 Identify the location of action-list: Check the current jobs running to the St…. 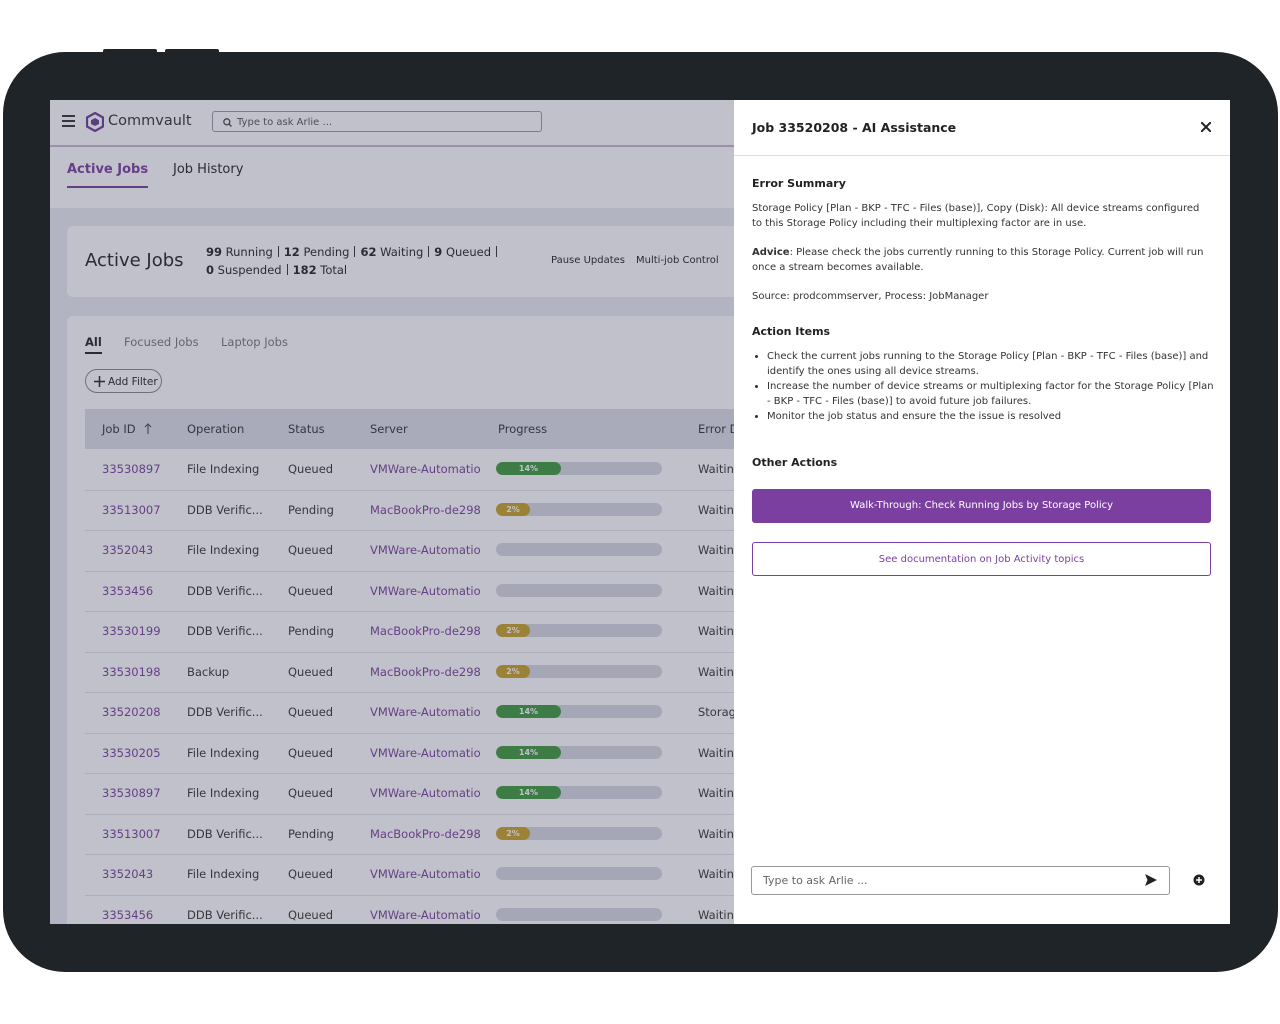
(983, 386).